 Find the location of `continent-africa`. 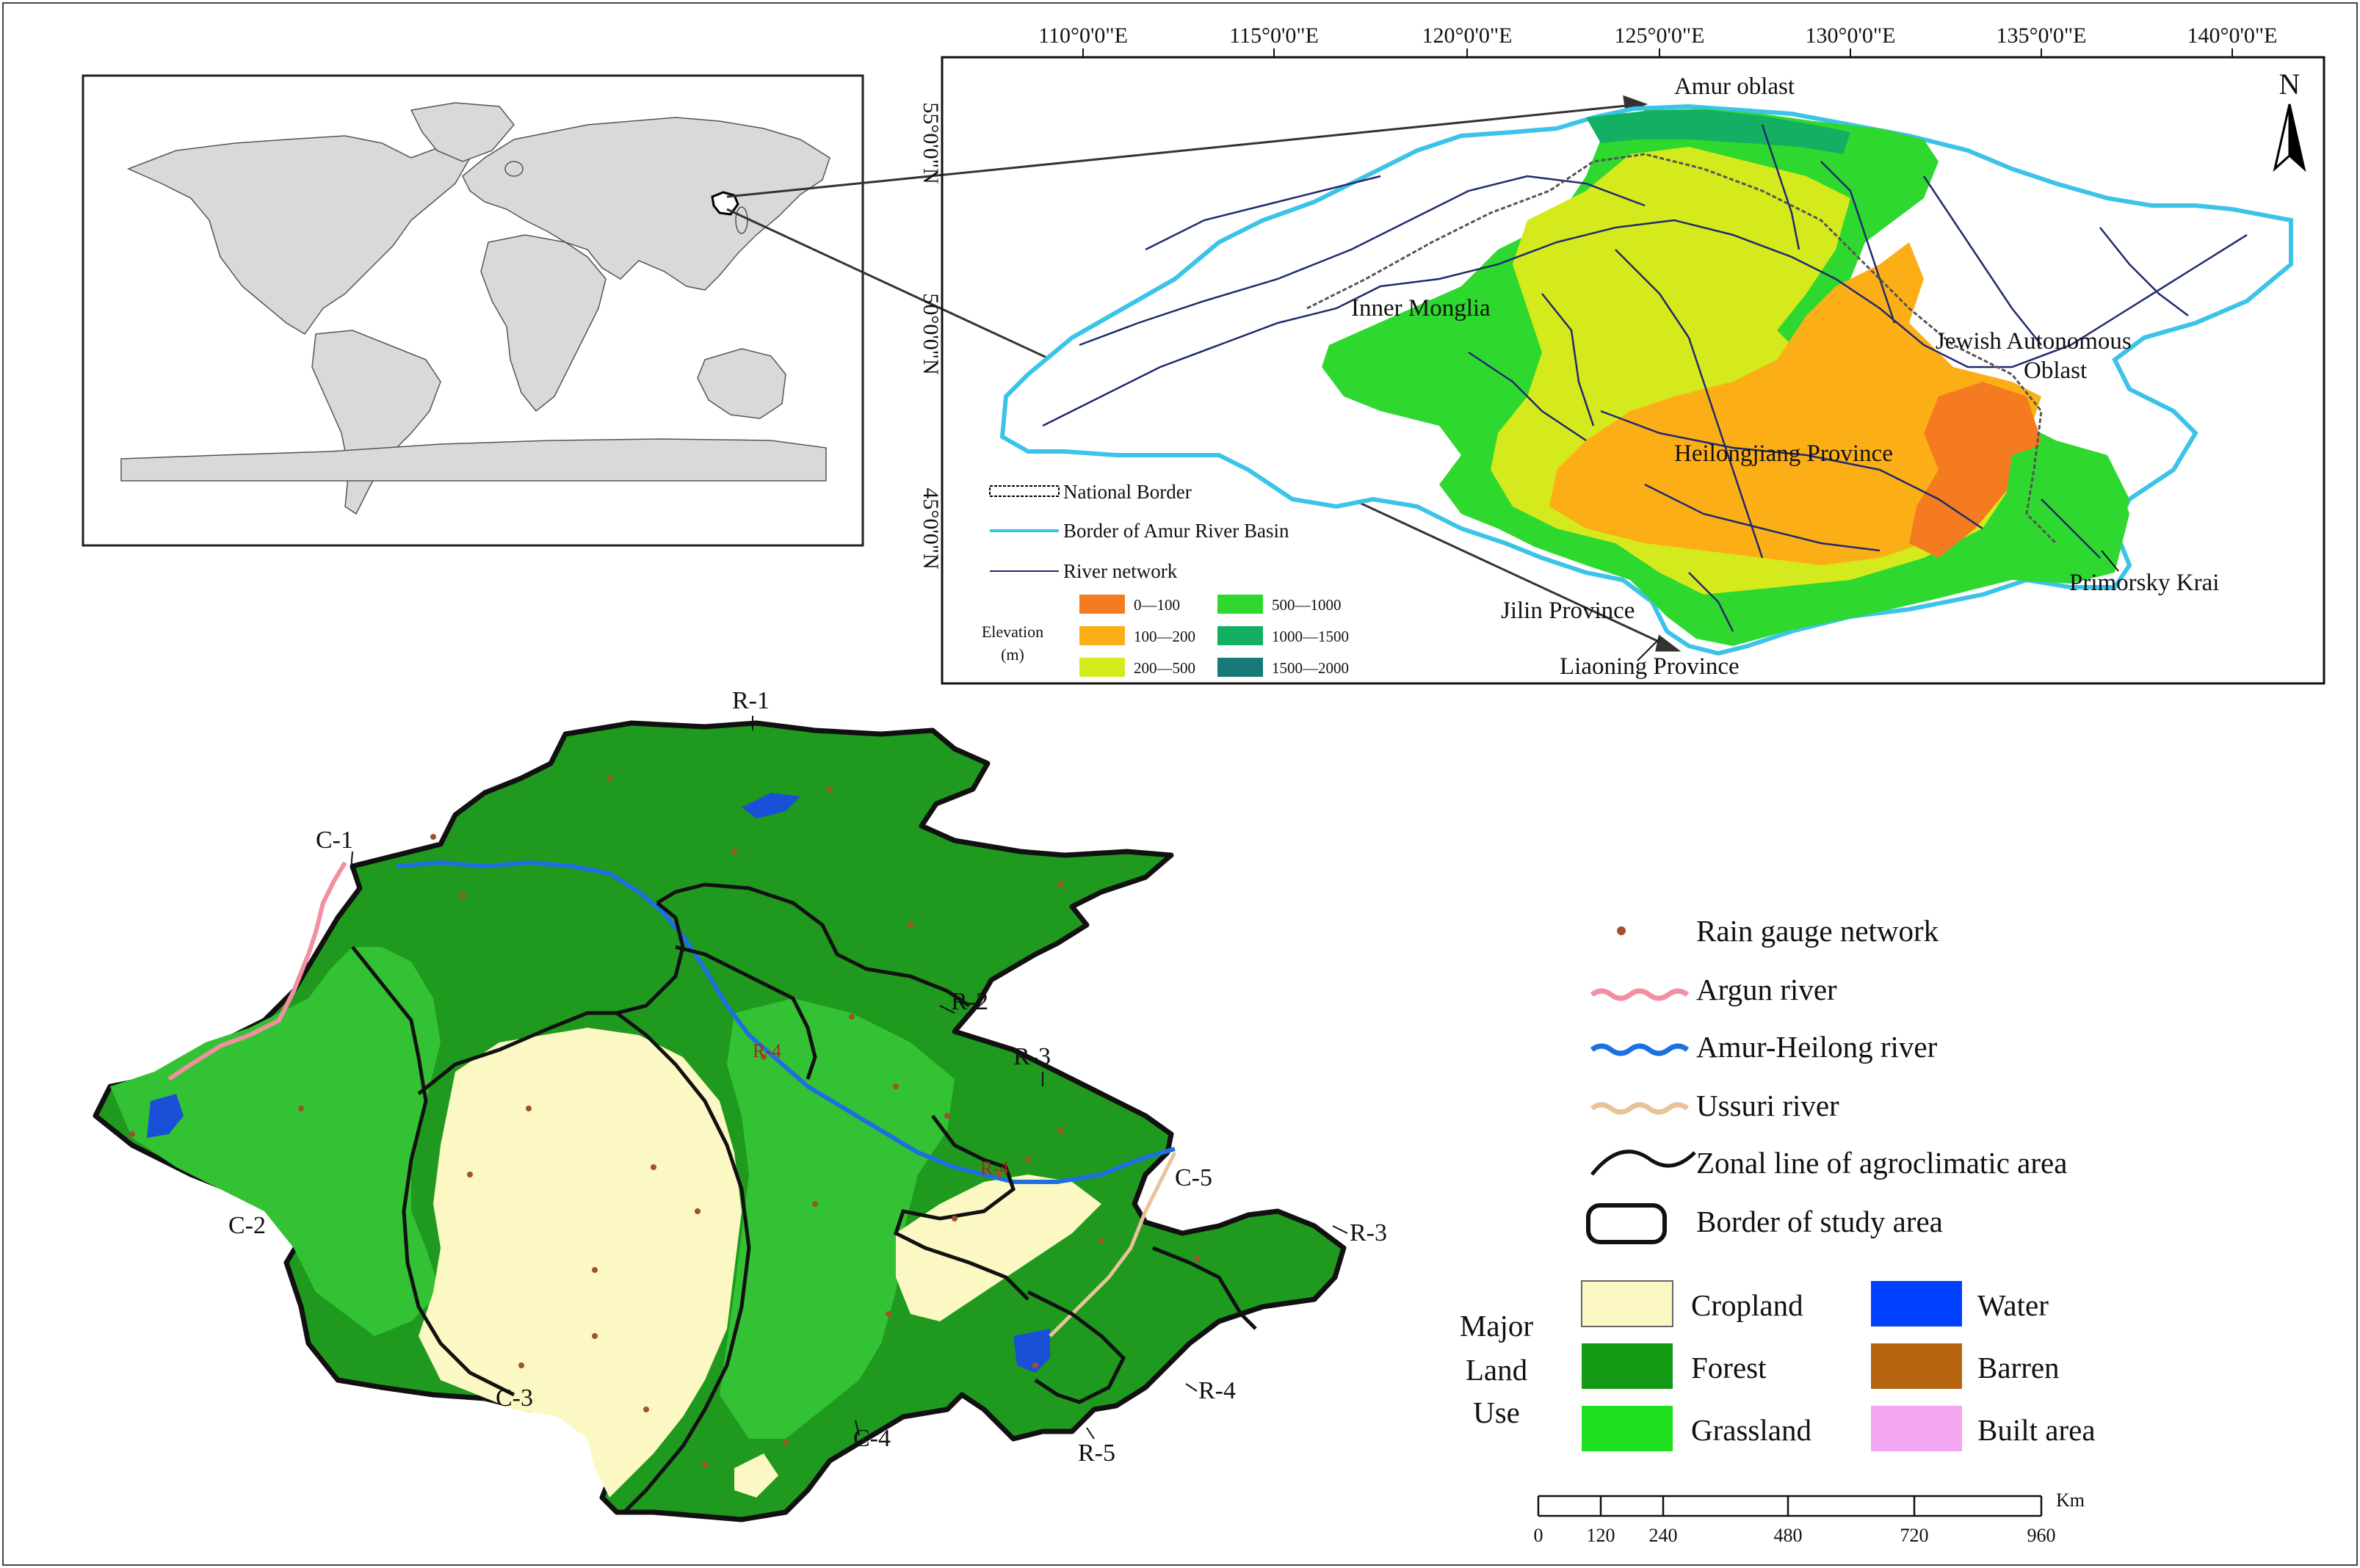

continent-africa is located at coordinates (543, 323).